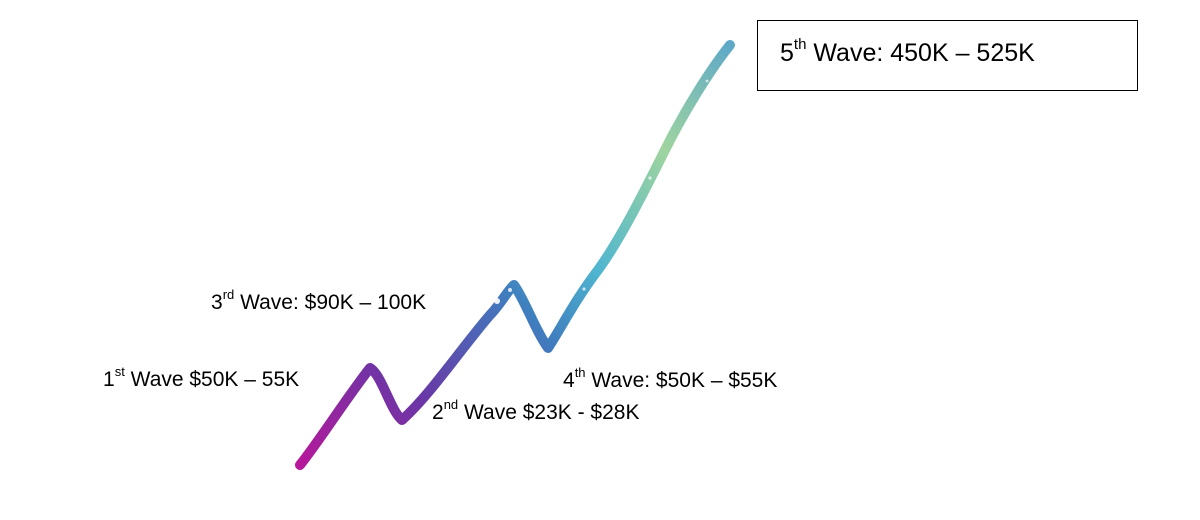  I want to click on wave-5-callout-box: 5th Wave: 450K – 525K, so click(947, 55).